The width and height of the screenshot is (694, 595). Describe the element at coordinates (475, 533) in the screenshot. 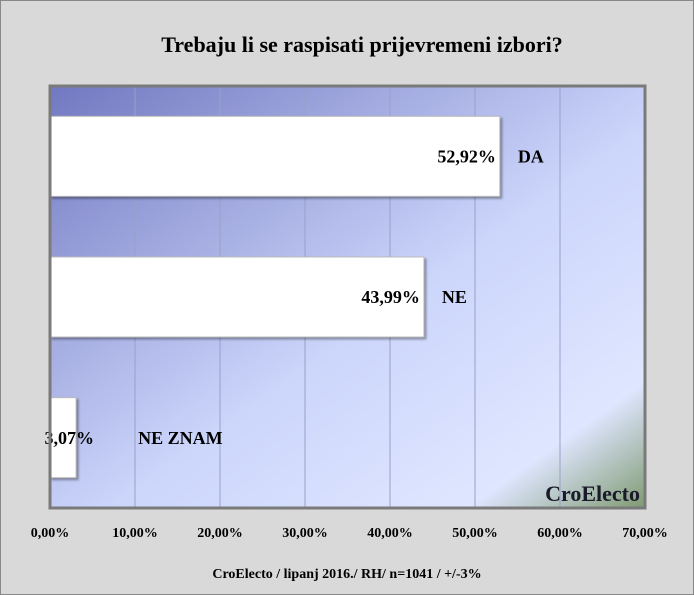

I see `x-tick-label: 50,00%` at that location.